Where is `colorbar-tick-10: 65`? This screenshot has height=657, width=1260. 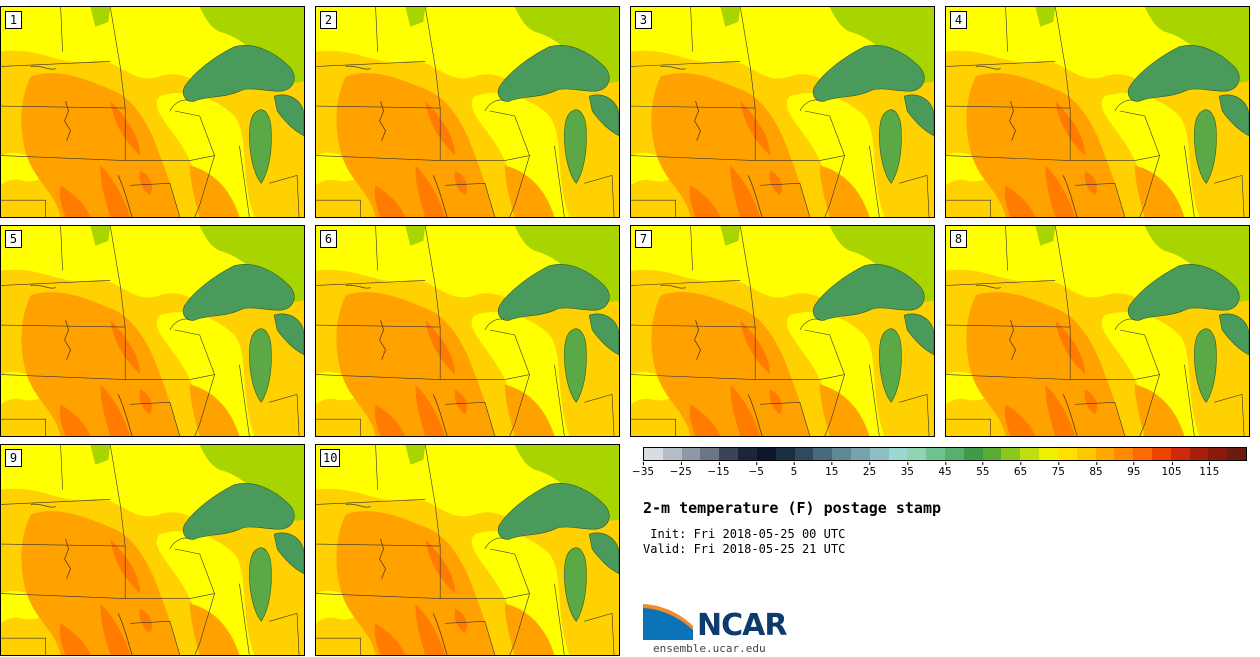
colorbar-tick-10: 65 is located at coordinates (1020, 470).